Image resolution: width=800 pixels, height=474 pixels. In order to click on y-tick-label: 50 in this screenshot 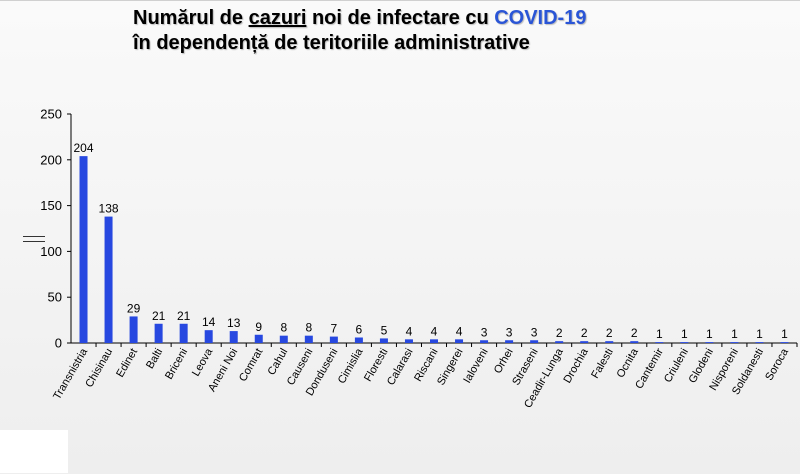, I will do `click(55, 297)`.